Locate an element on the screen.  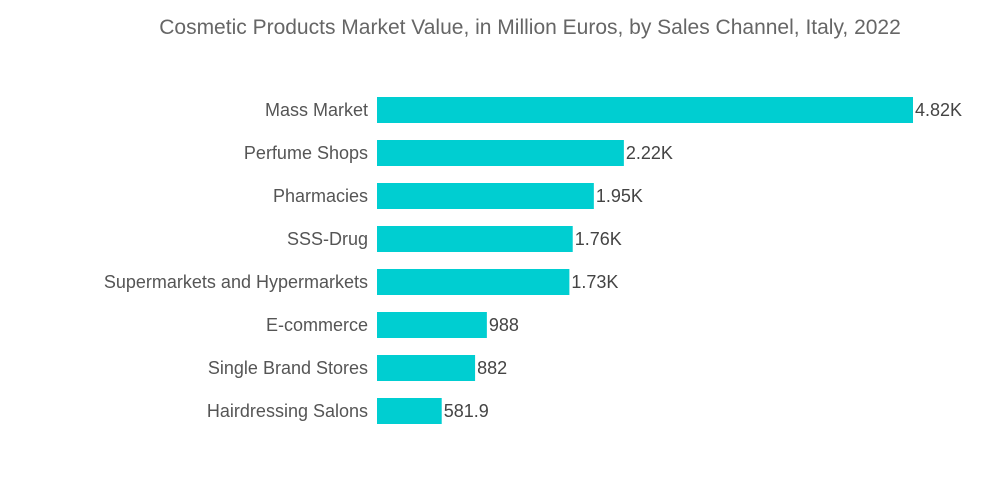
category-label: SSS-Drug is located at coordinates (327, 239).